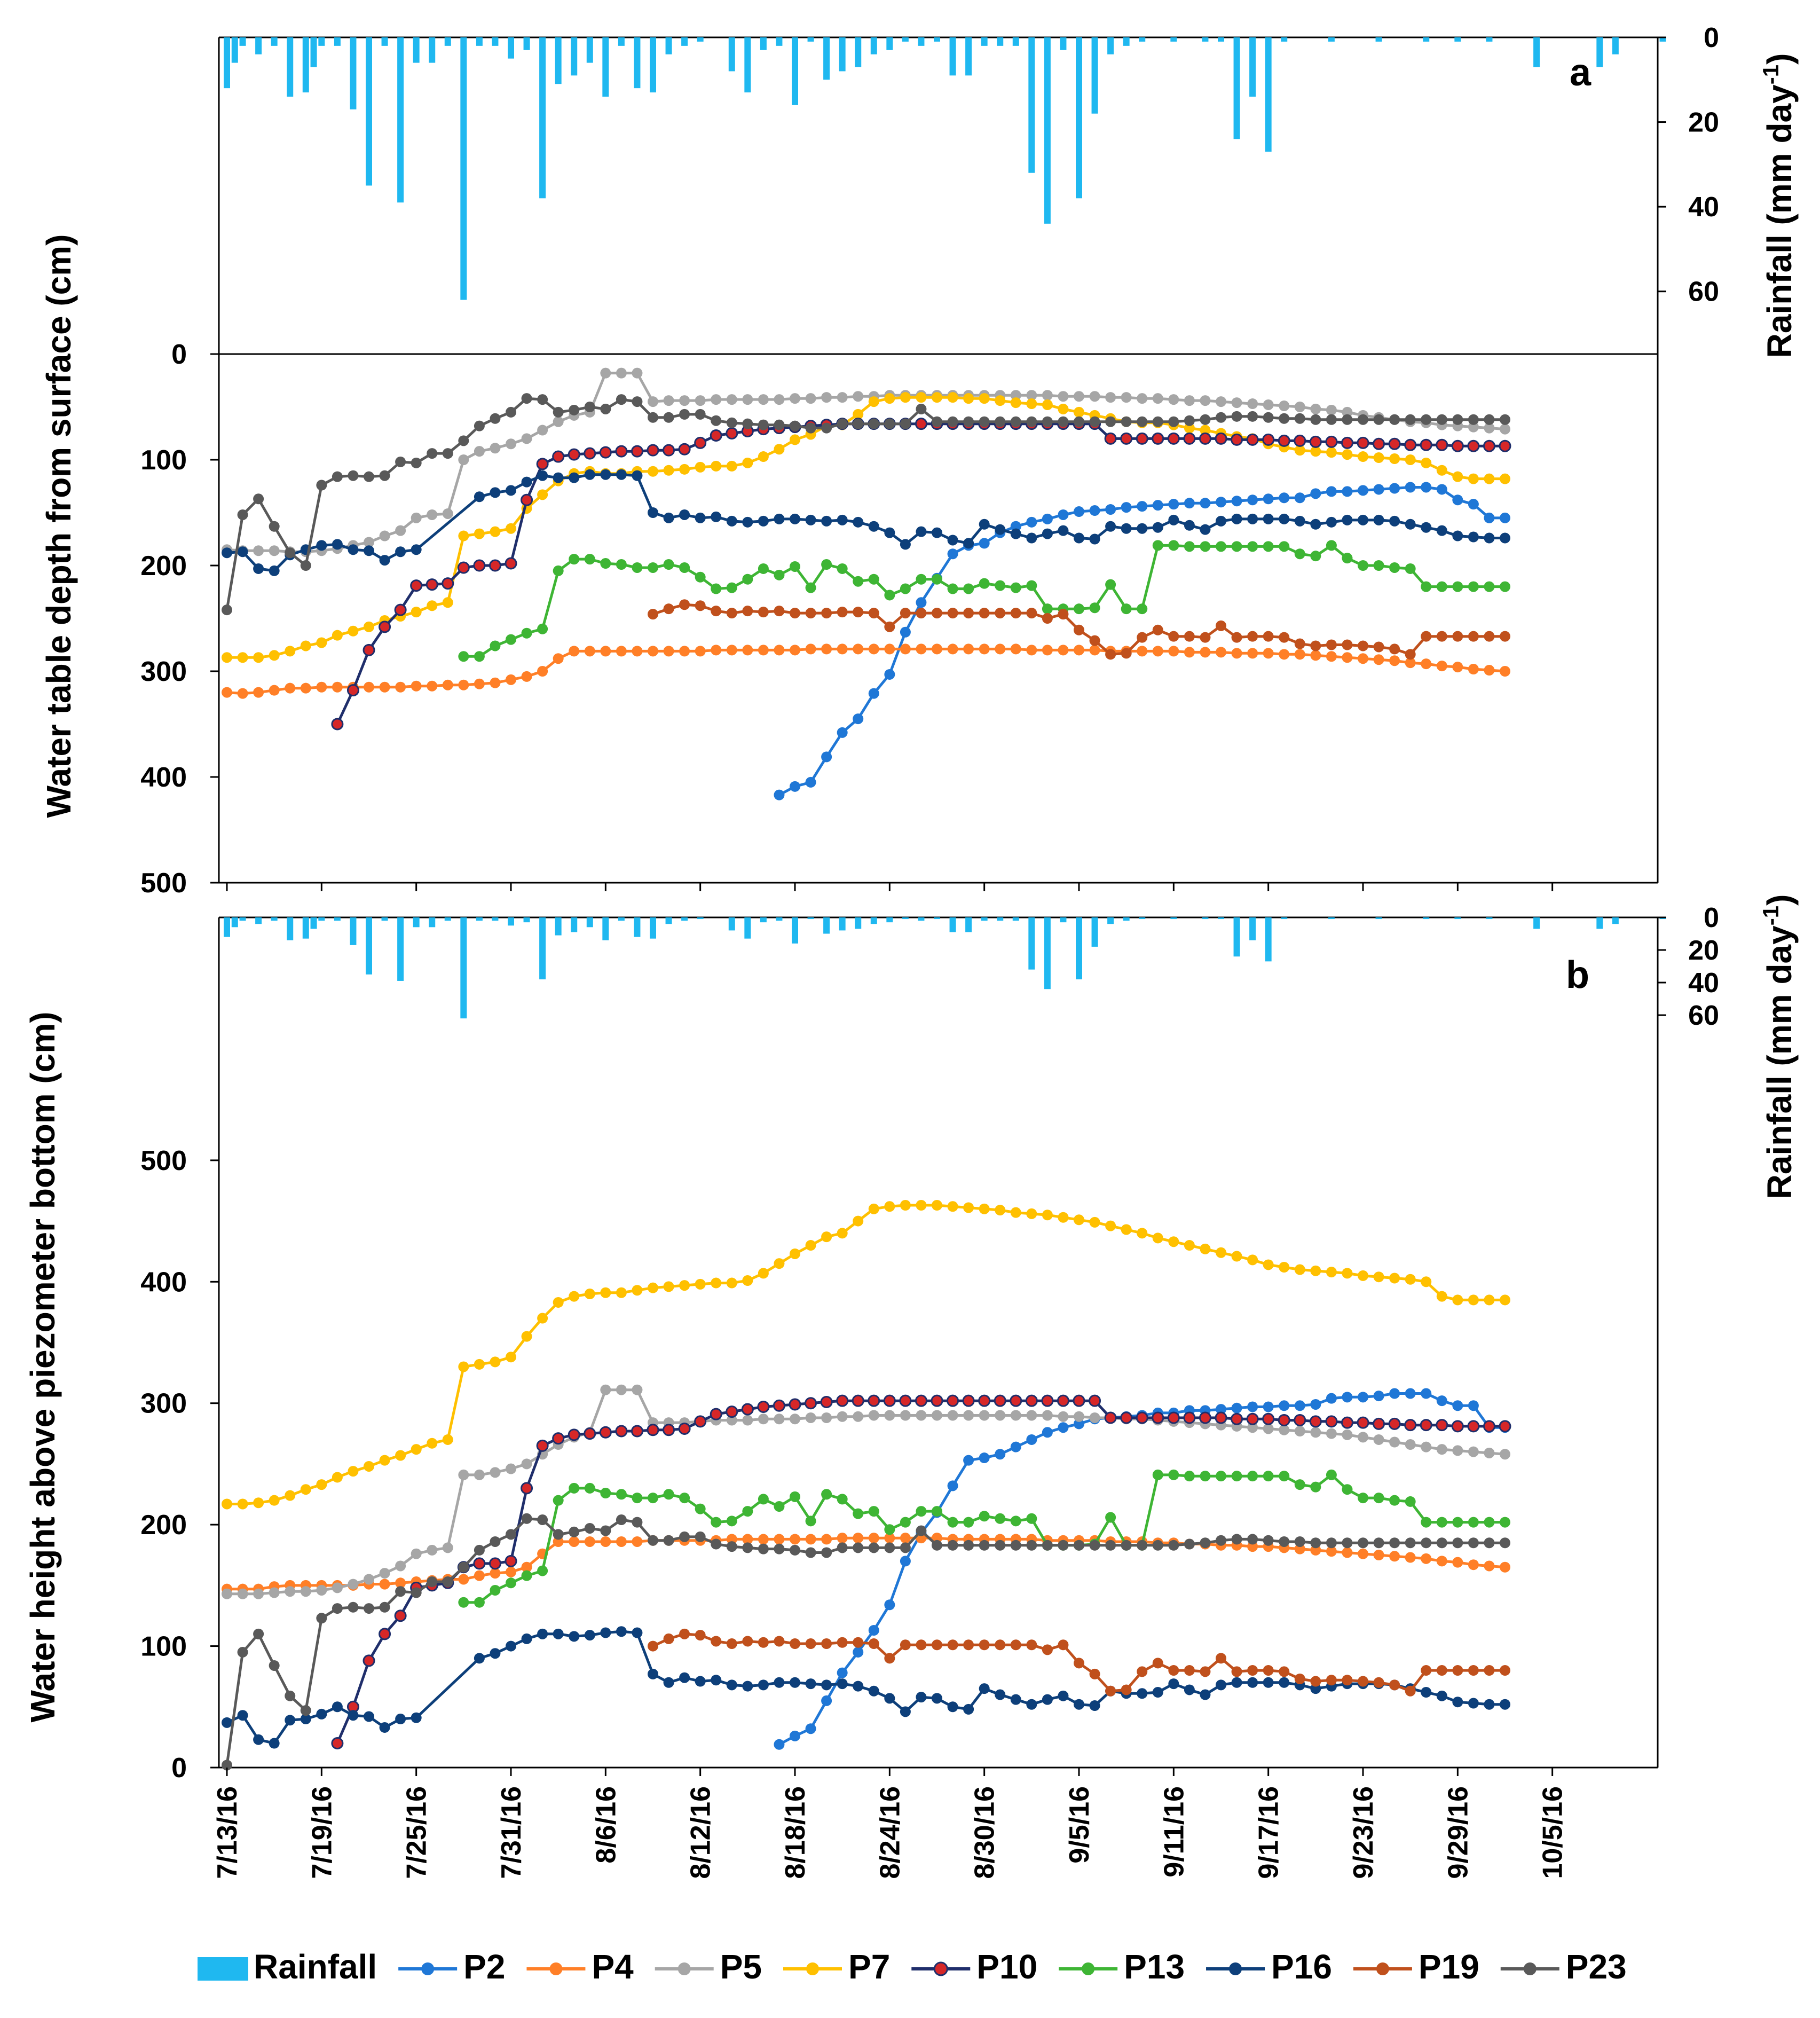 The height and width of the screenshot is (2018, 1820). I want to click on x-tick-label: 9/29/16, so click(1458, 1832).